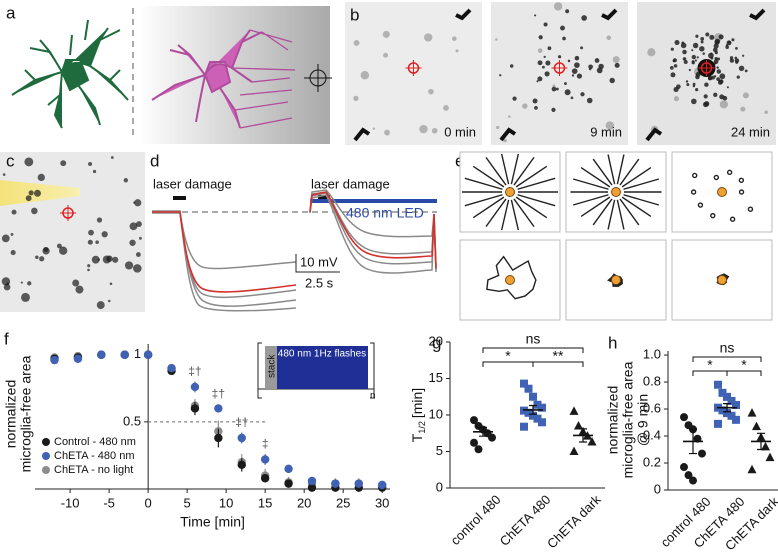  What do you see at coordinates (46, 456) in the screenshot?
I see `legend-marker` at bounding box center [46, 456].